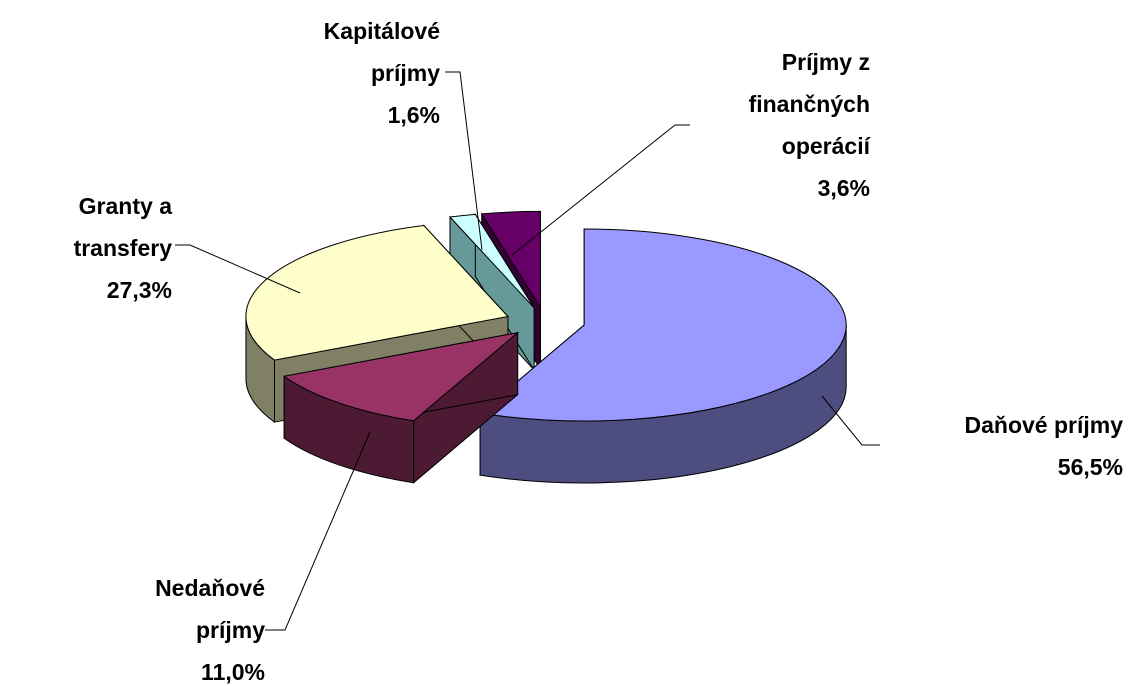 Image resolution: width=1131 pixels, height=686 pixels. What do you see at coordinates (122, 227) in the screenshot?
I see `category-label: Granty a transfery` at bounding box center [122, 227].